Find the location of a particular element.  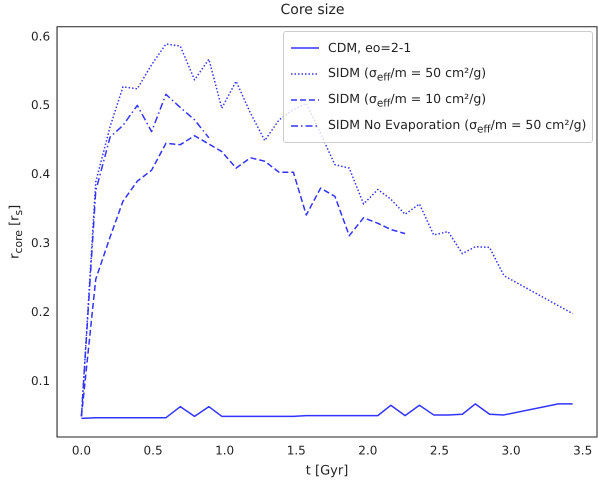

x-tick-label: 2.5 is located at coordinates (440, 450).